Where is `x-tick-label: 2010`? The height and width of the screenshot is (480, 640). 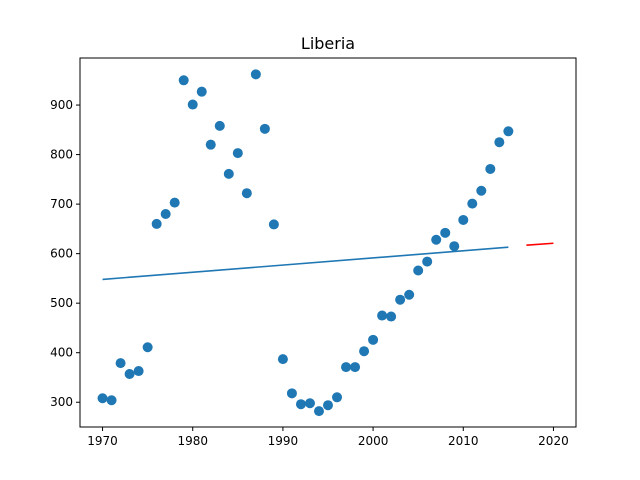
x-tick-label: 2010 is located at coordinates (463, 441).